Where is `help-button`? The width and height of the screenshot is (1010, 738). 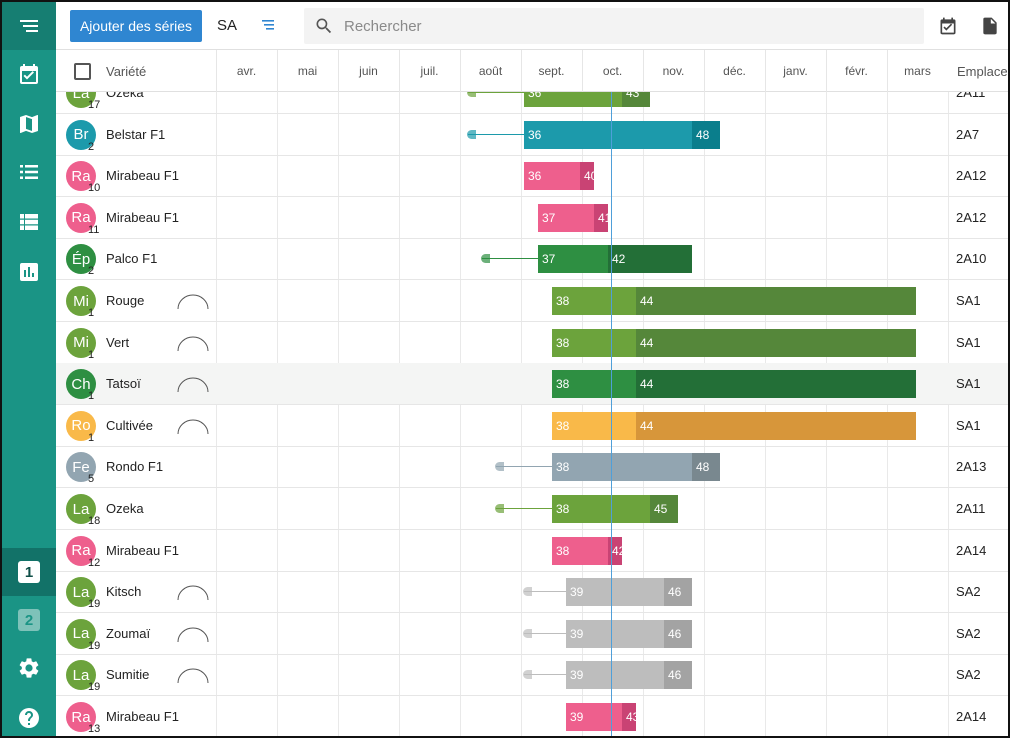
help-button is located at coordinates (29, 715).